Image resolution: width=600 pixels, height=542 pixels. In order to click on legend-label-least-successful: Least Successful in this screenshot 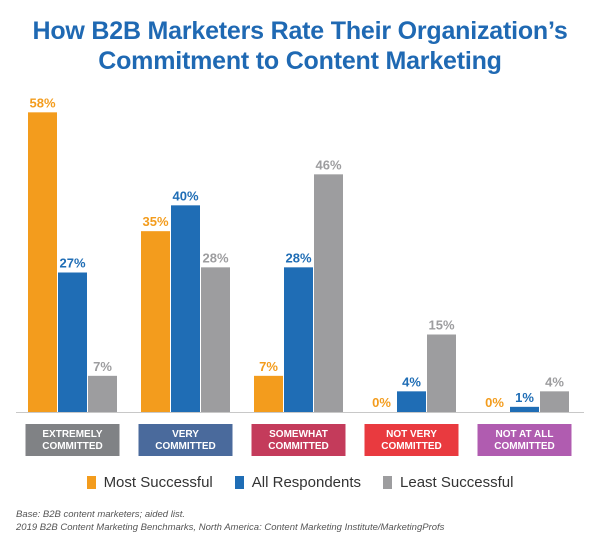, I will do `click(457, 482)`.